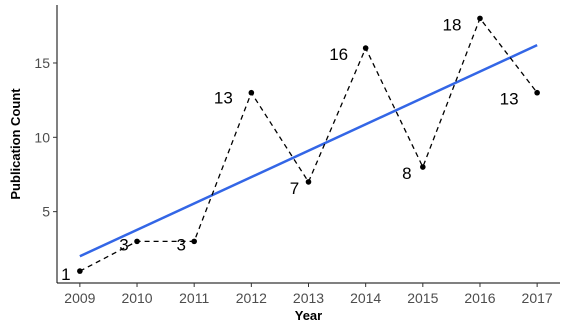 This screenshot has height=325, width=565. Describe the element at coordinates (338, 54) in the screenshot. I see `data-label: 16` at that location.